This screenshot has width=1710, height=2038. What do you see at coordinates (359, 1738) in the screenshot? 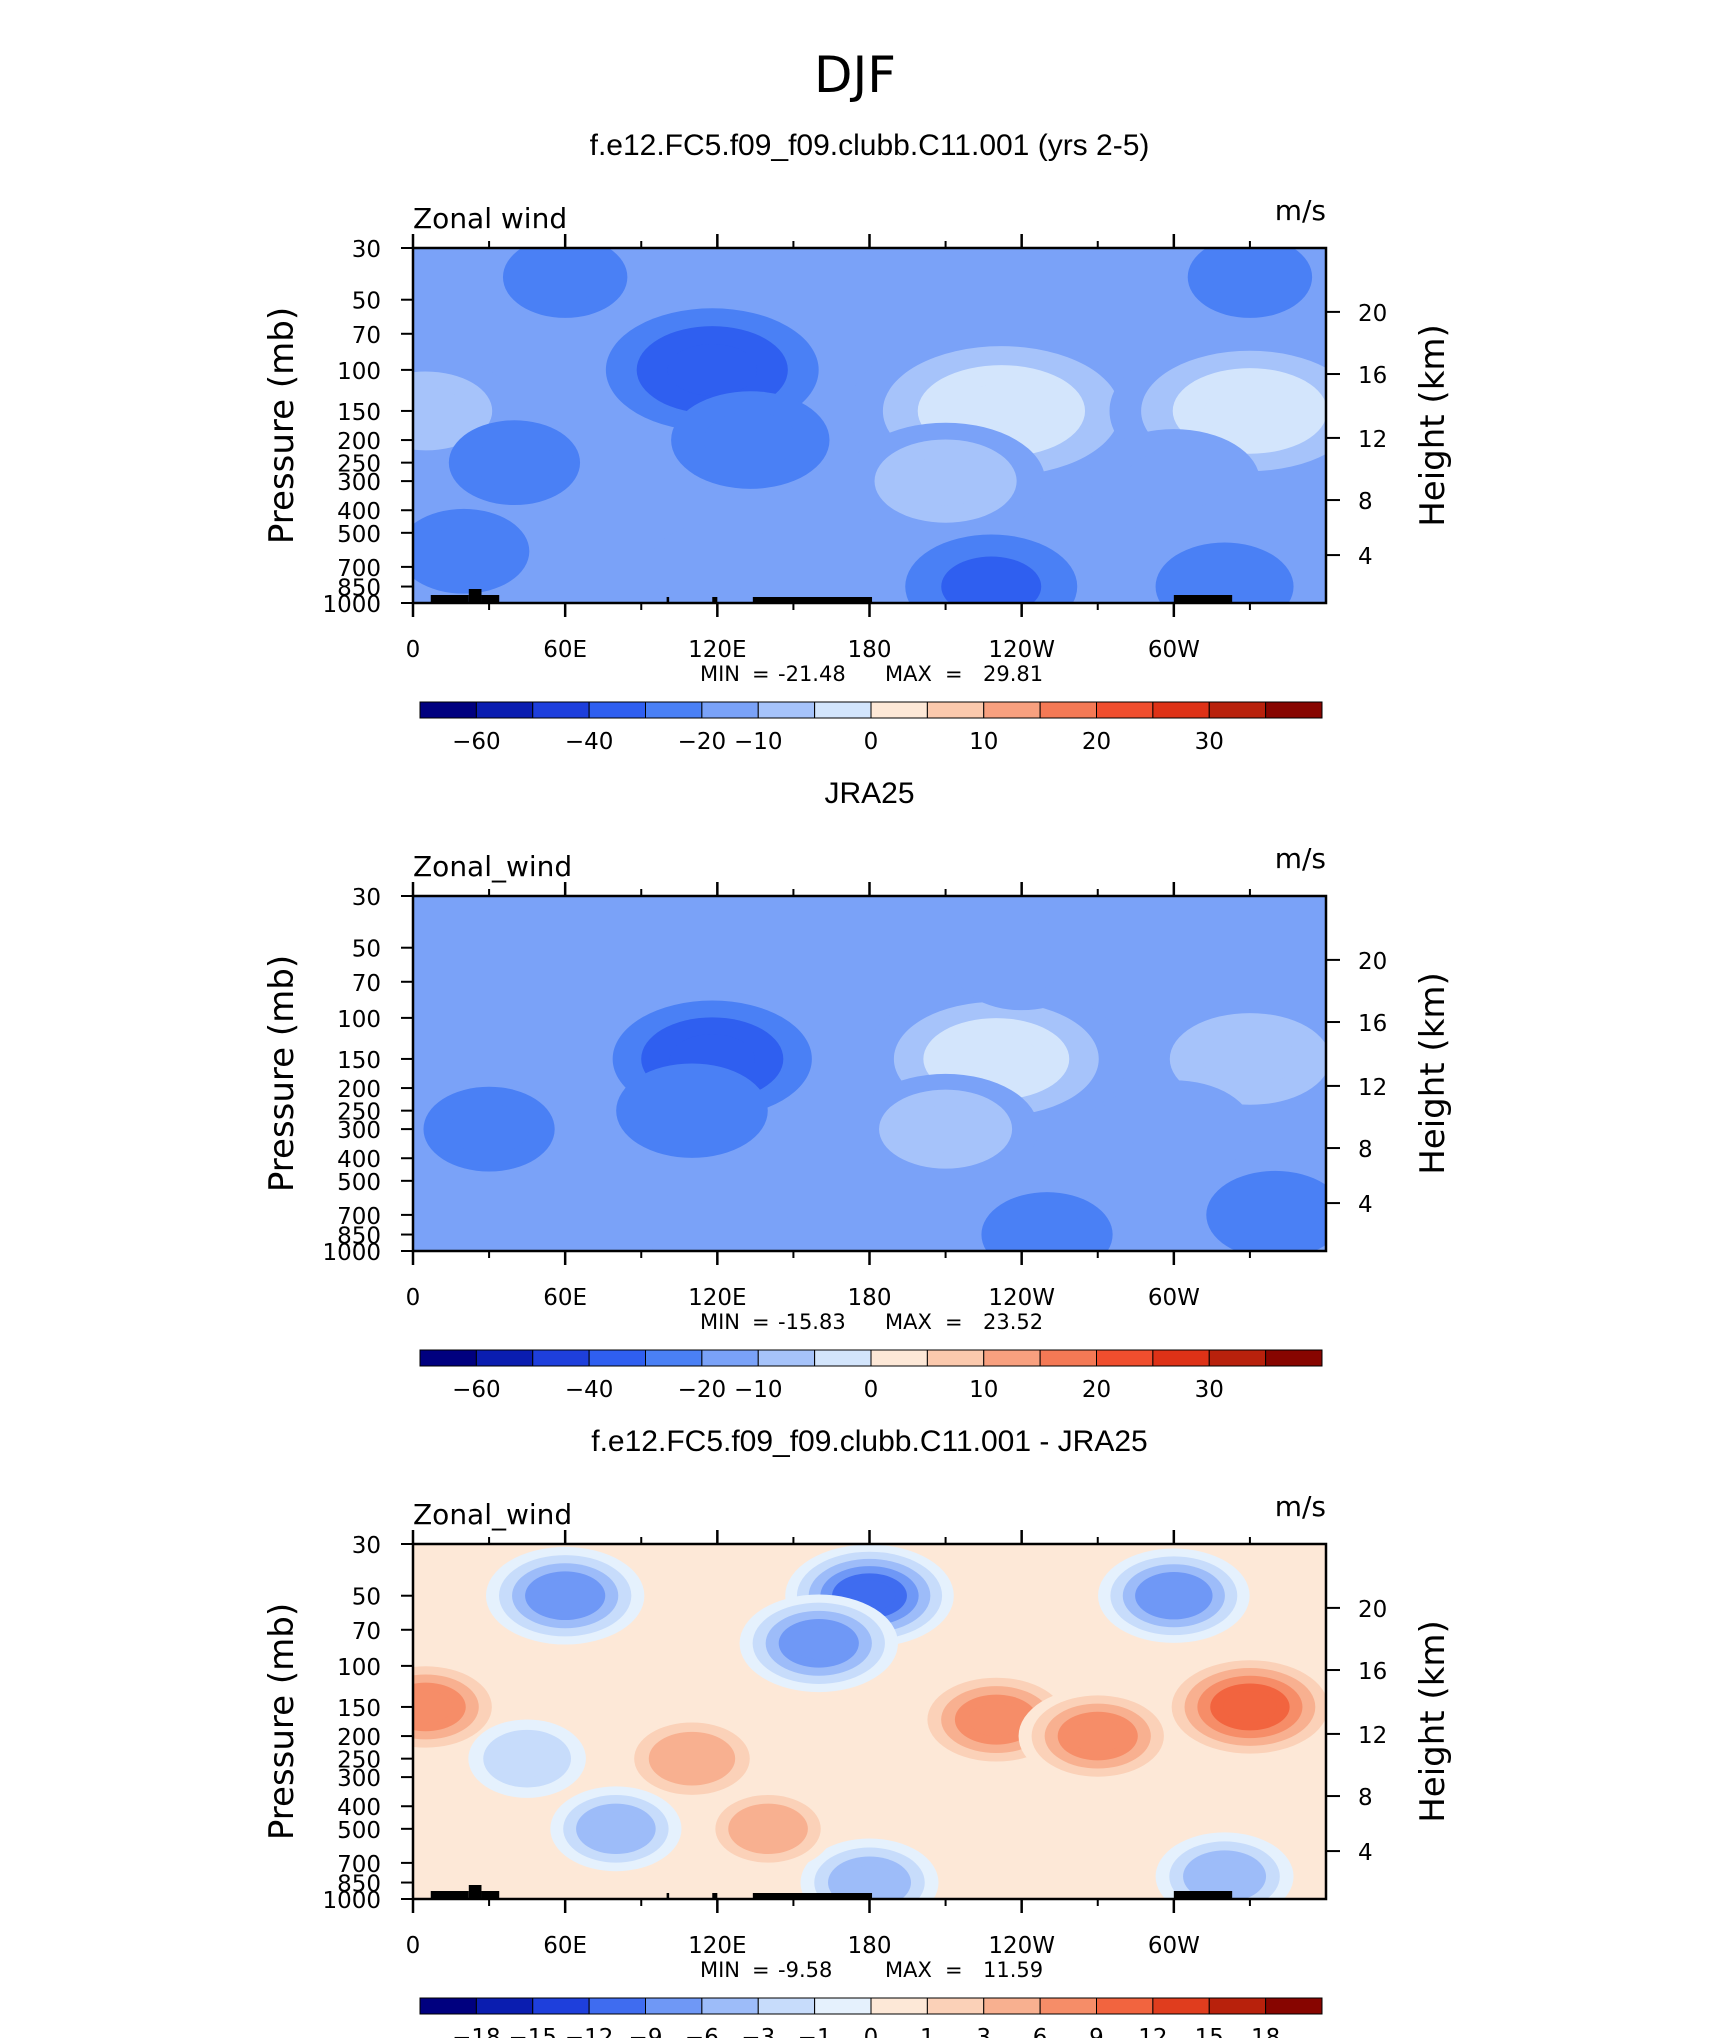
I see `y-tick-label: 200` at bounding box center [359, 1738].